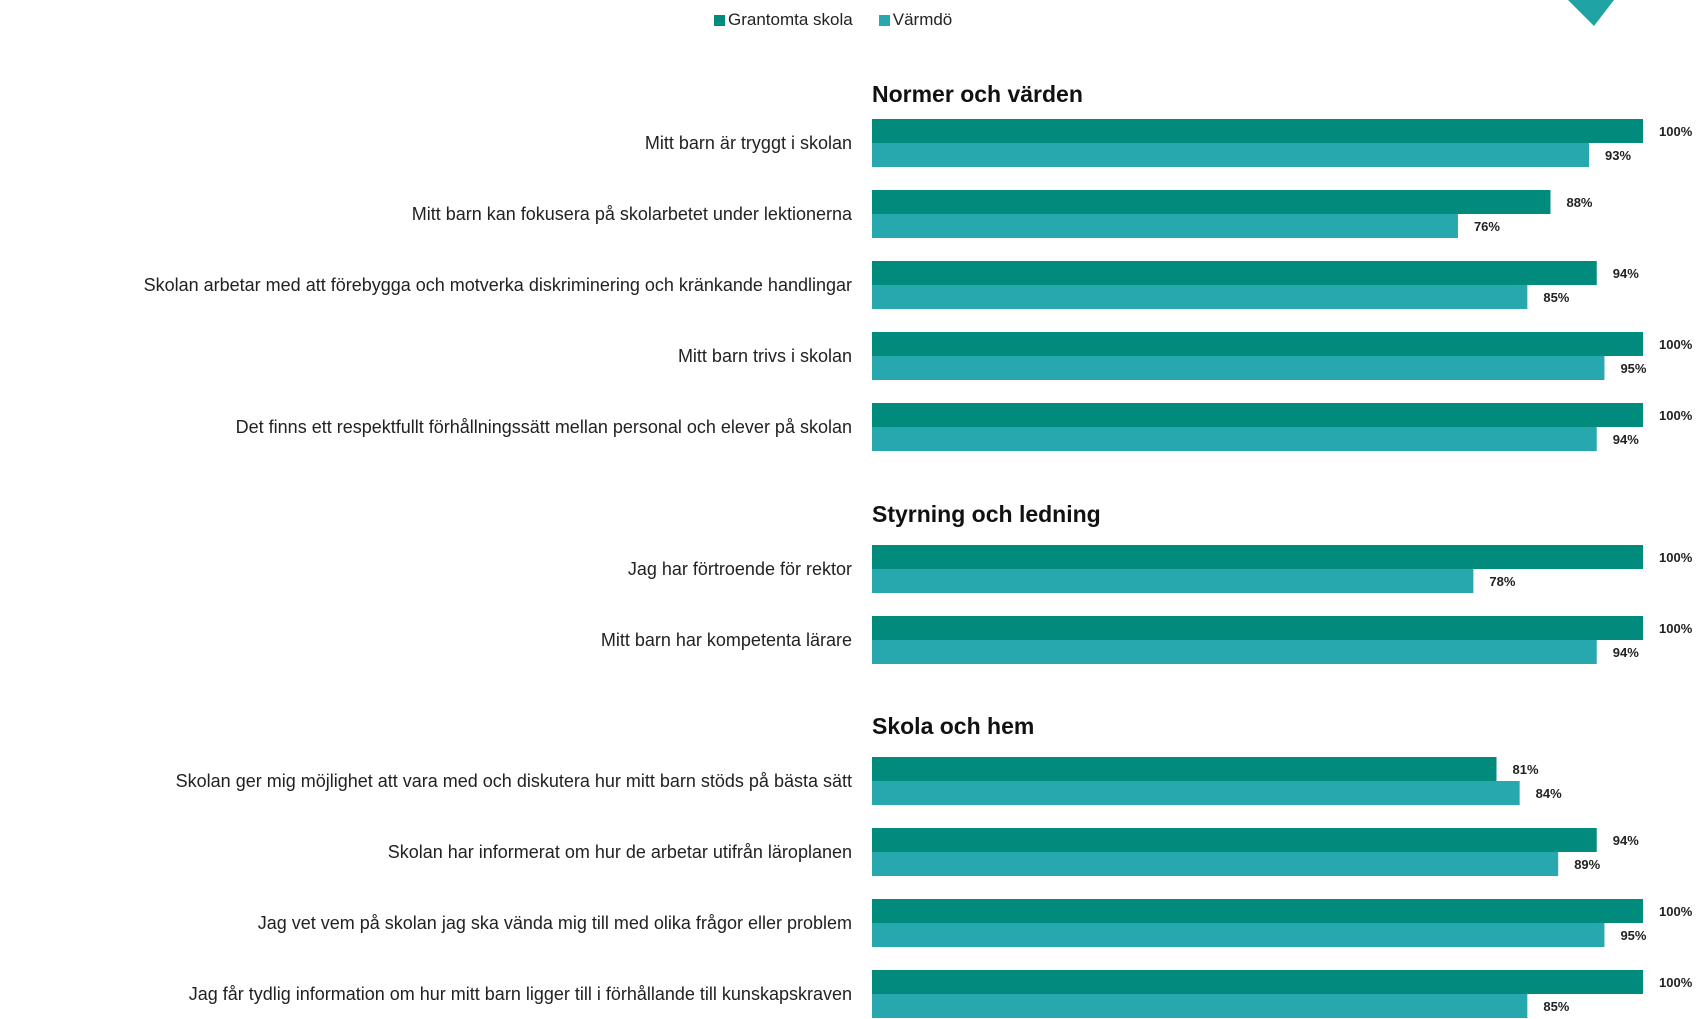 This screenshot has width=1701, height=1019. I want to click on value-label-grantomta: 81%, so click(1526, 769).